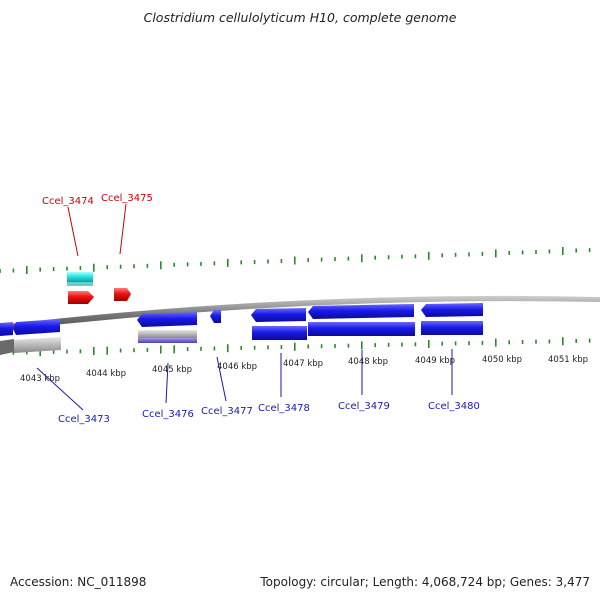 The image size is (600, 600). What do you see at coordinates (279, 333) in the screenshot?
I see `feature-ccel-3478-secondary` at bounding box center [279, 333].